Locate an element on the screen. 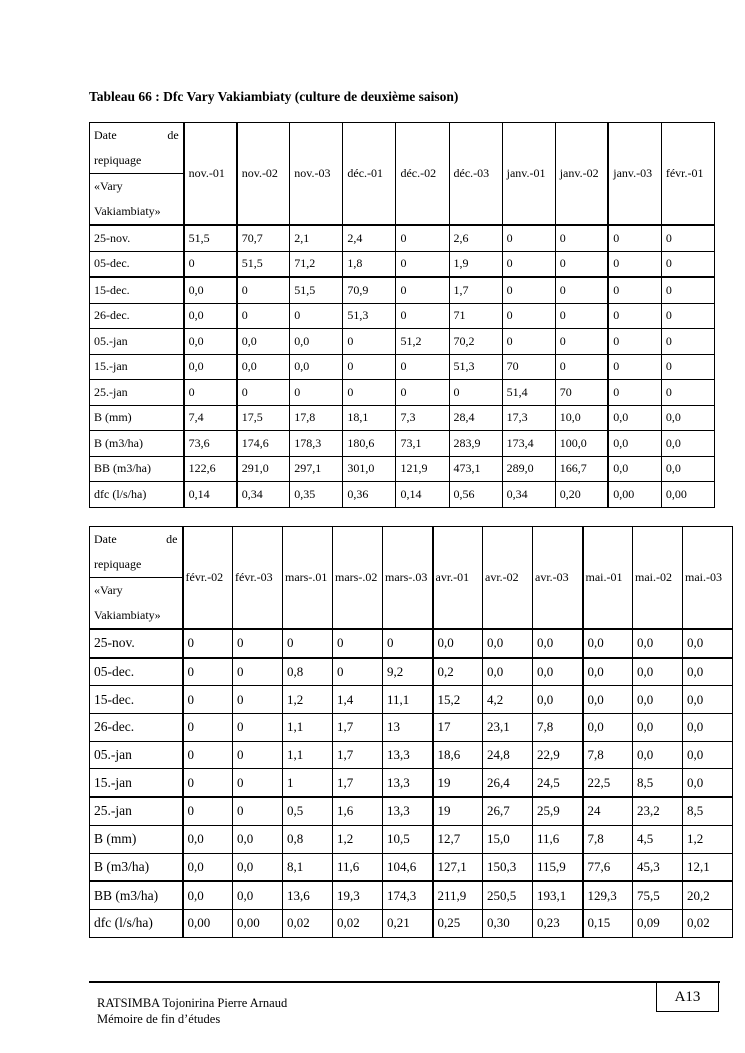 This screenshot has height=1053, width=745. row-label: dfc (l/s/ha) is located at coordinates (136, 923).